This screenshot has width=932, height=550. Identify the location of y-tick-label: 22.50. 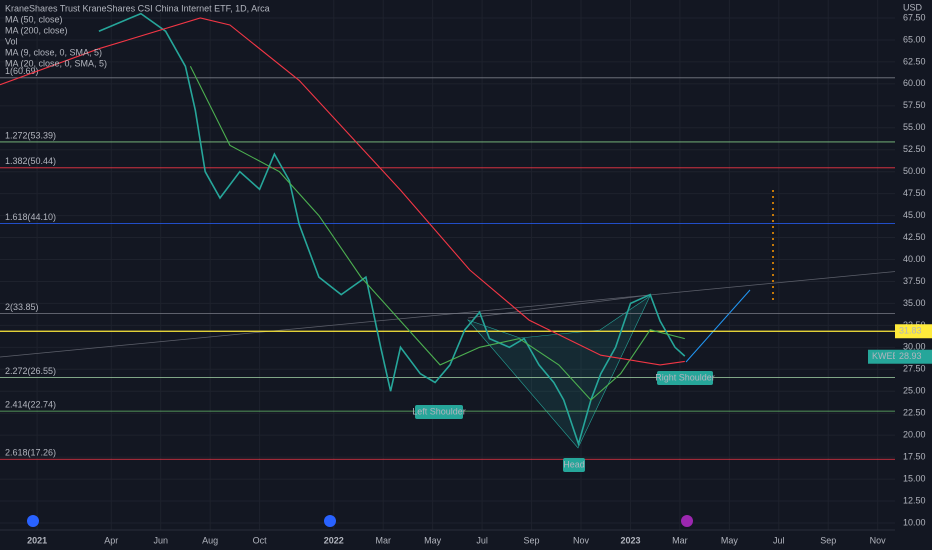
(914, 413).